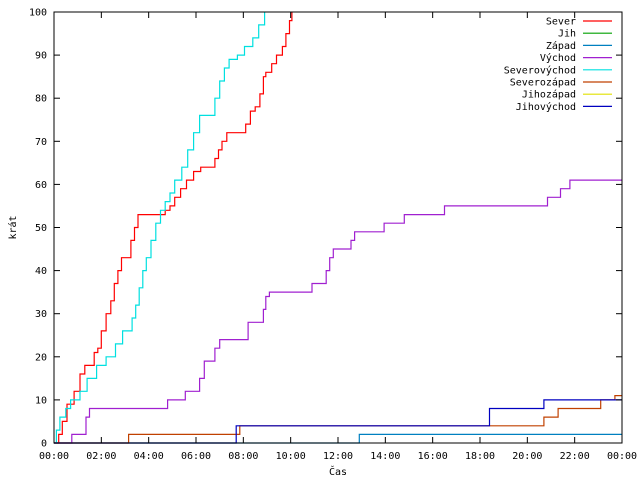 This screenshot has height=480, width=640. Describe the element at coordinates (561, 22) in the screenshot. I see `legend-label: Sever` at that location.